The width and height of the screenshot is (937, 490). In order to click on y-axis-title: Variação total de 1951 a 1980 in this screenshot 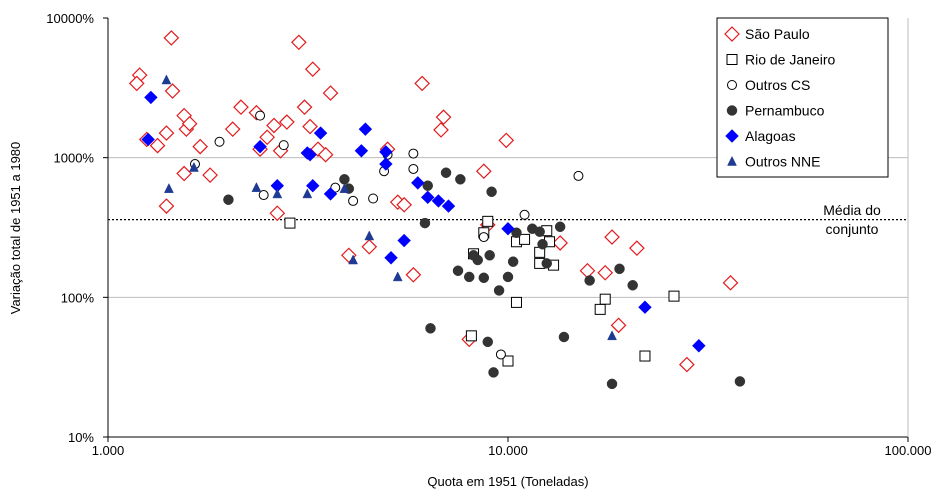, I will do `click(15, 228)`.